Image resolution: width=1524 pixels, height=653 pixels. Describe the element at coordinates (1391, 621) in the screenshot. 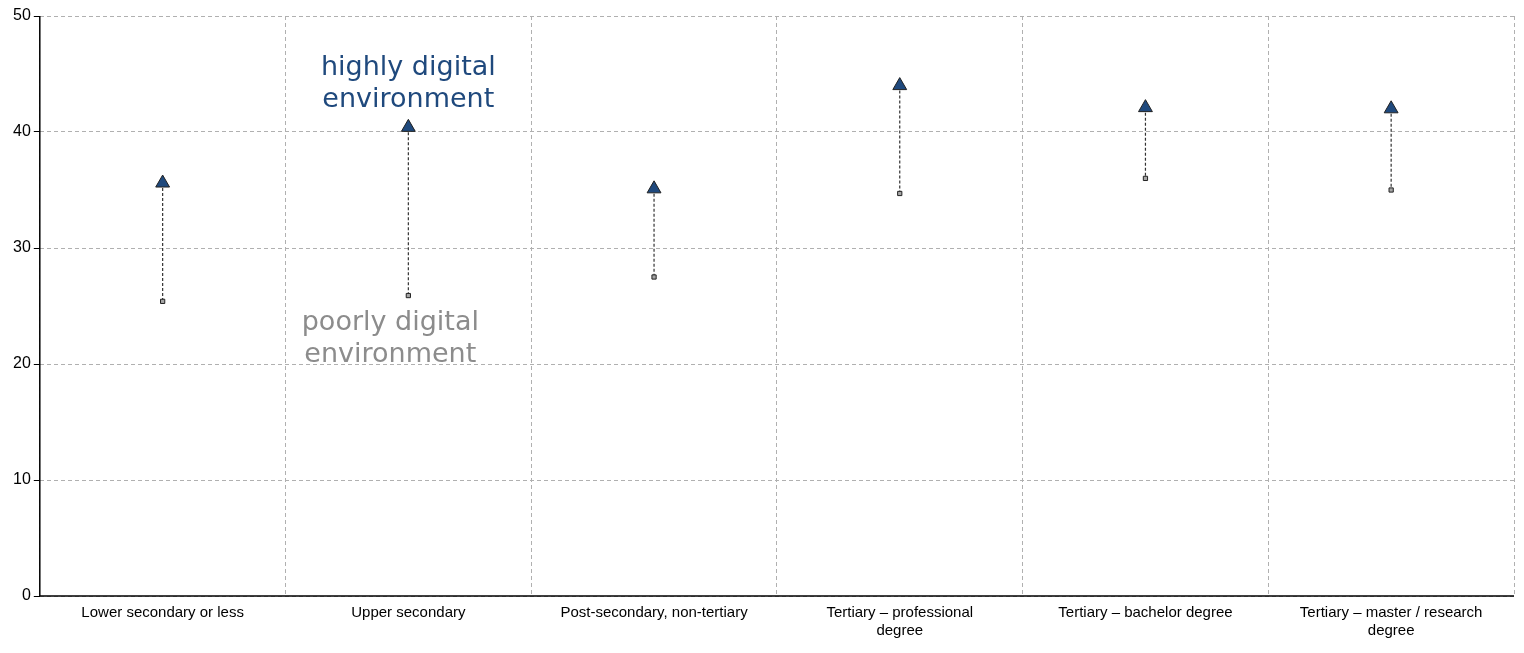

I see `x-tick-label: Tertiary – master / research degree` at that location.